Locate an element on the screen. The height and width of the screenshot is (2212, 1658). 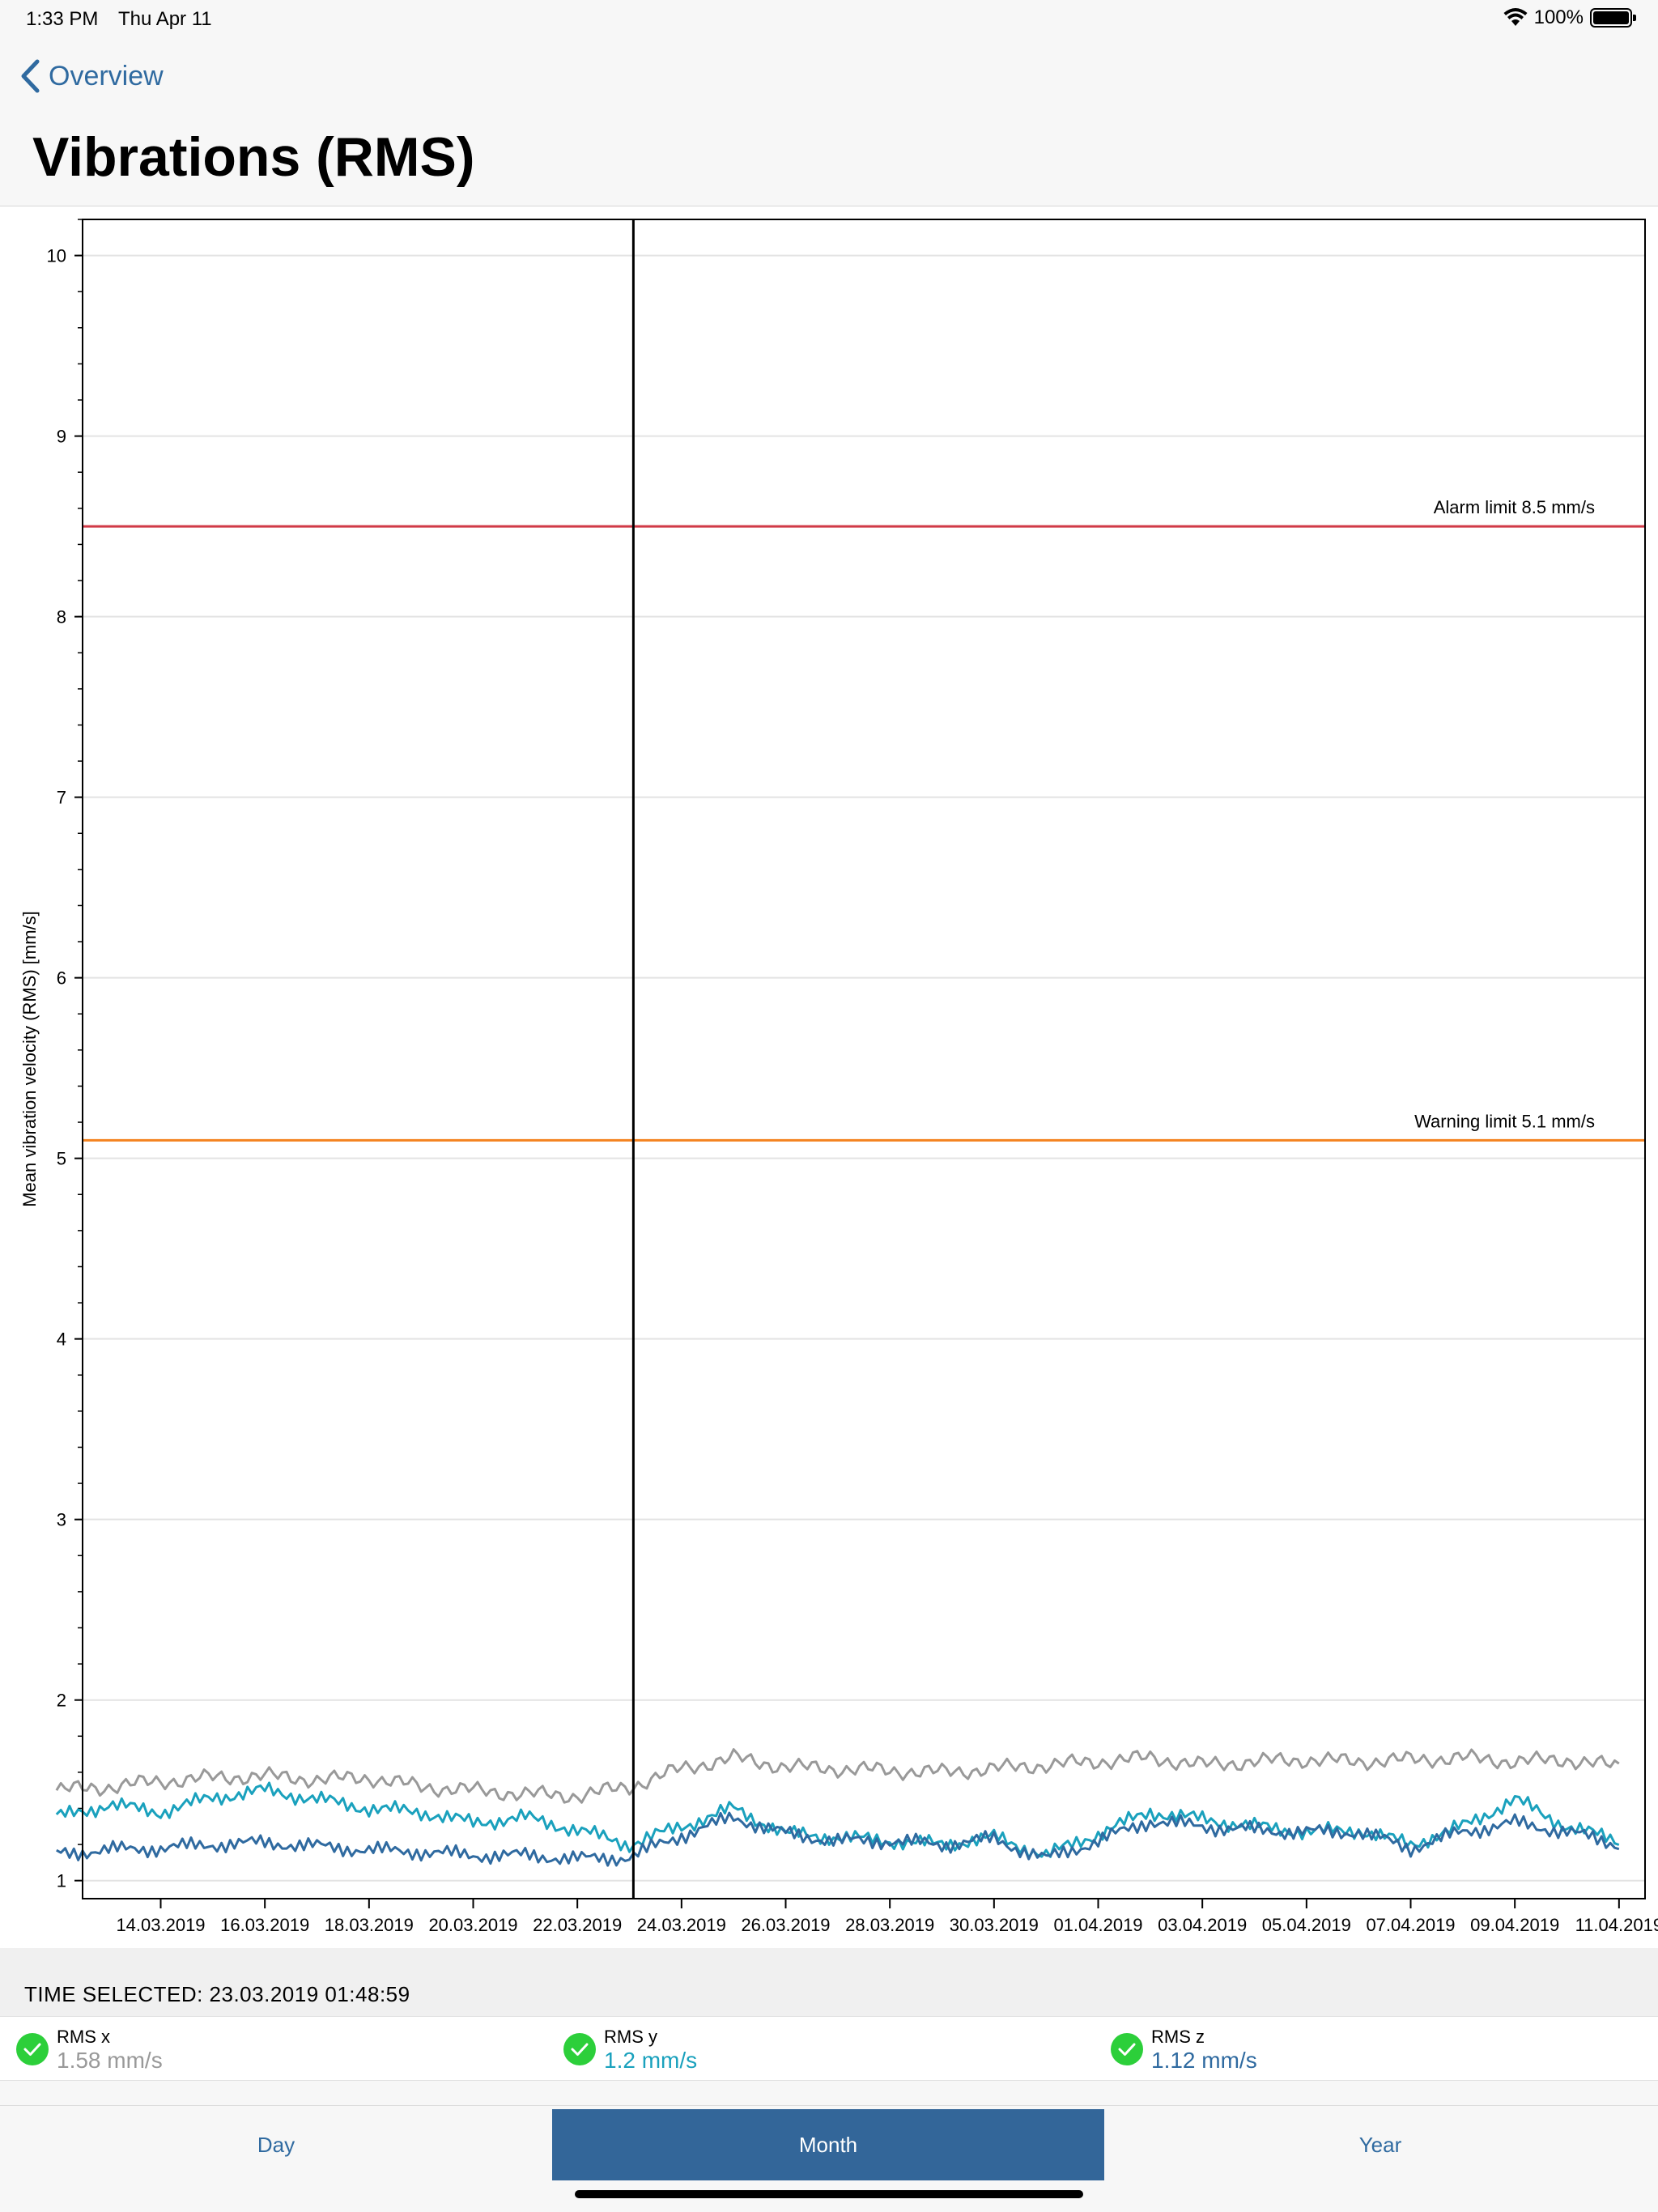
channel-value: 1.12 mm/s is located at coordinates (1204, 2061).